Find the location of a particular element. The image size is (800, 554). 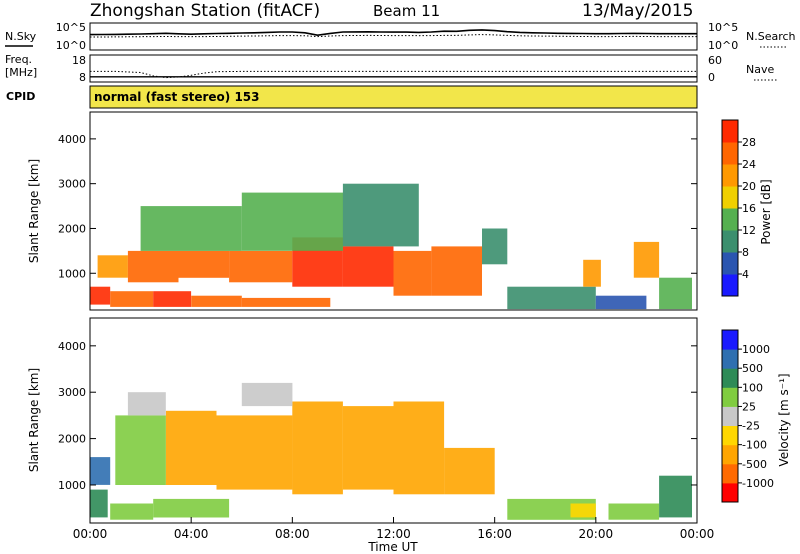

x-tick-label-6: 00:00 is located at coordinates (697, 534).